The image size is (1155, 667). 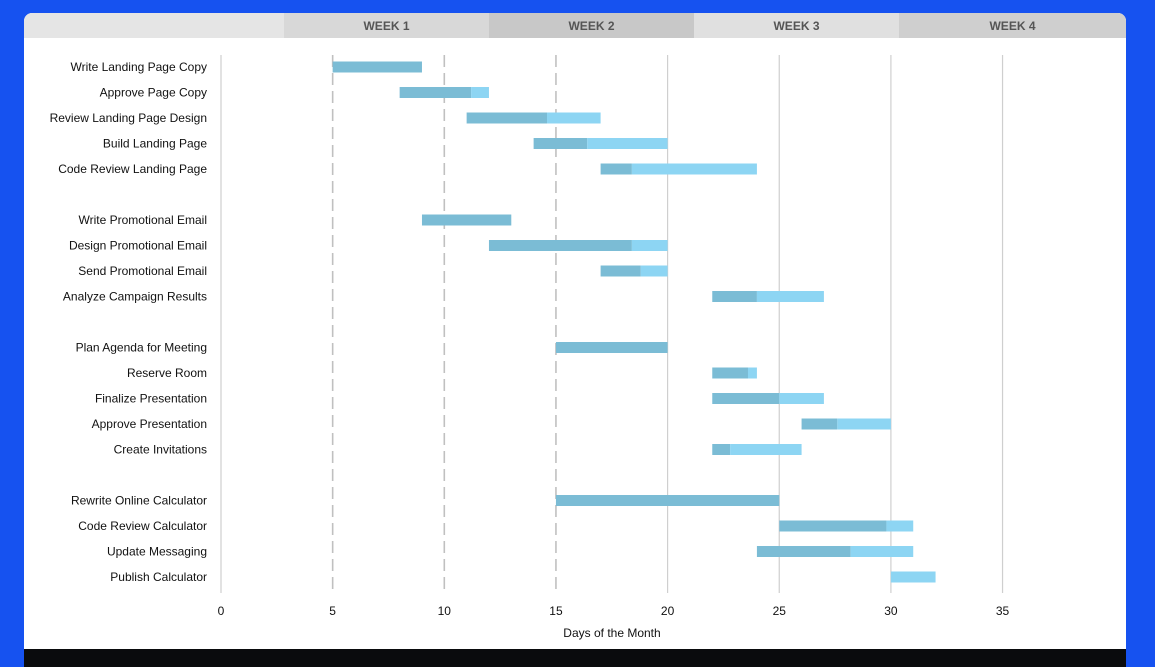 What do you see at coordinates (668, 611) in the screenshot?
I see `x-tick-label-20: 20` at bounding box center [668, 611].